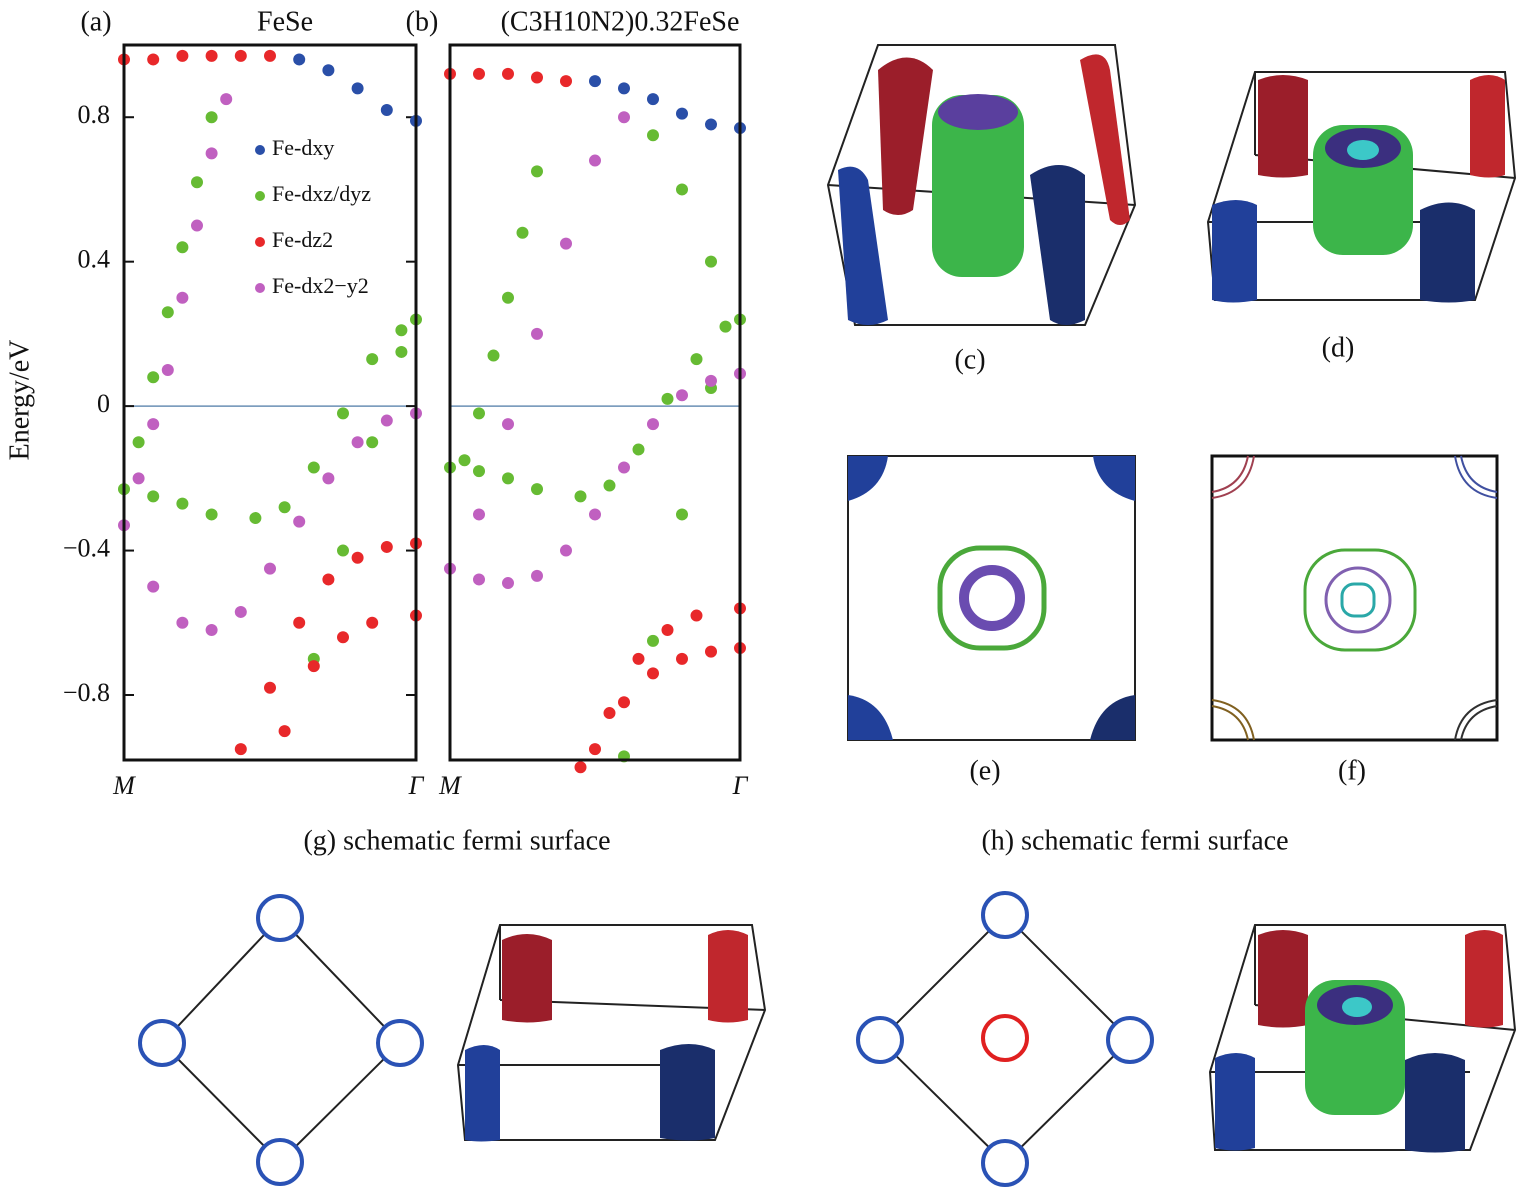  Describe the element at coordinates (94, 259) in the screenshot. I see `y-tick-label: 0.4` at that location.